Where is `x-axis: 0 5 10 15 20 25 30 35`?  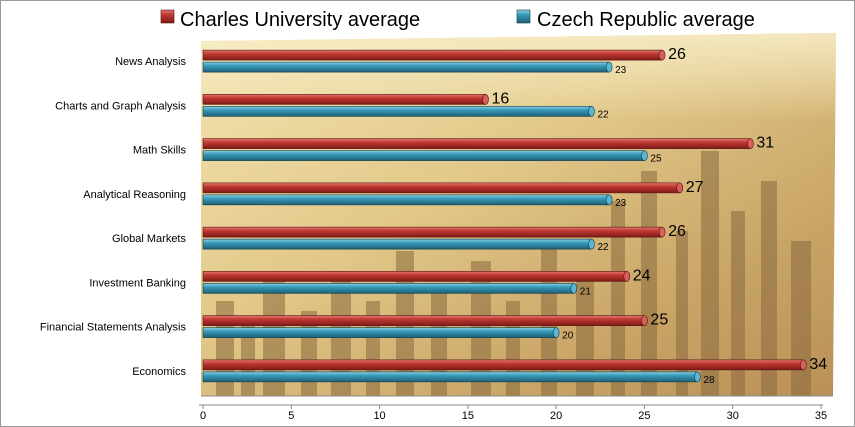
x-axis: 0 5 10 15 20 25 30 35 is located at coordinates (513, 413).